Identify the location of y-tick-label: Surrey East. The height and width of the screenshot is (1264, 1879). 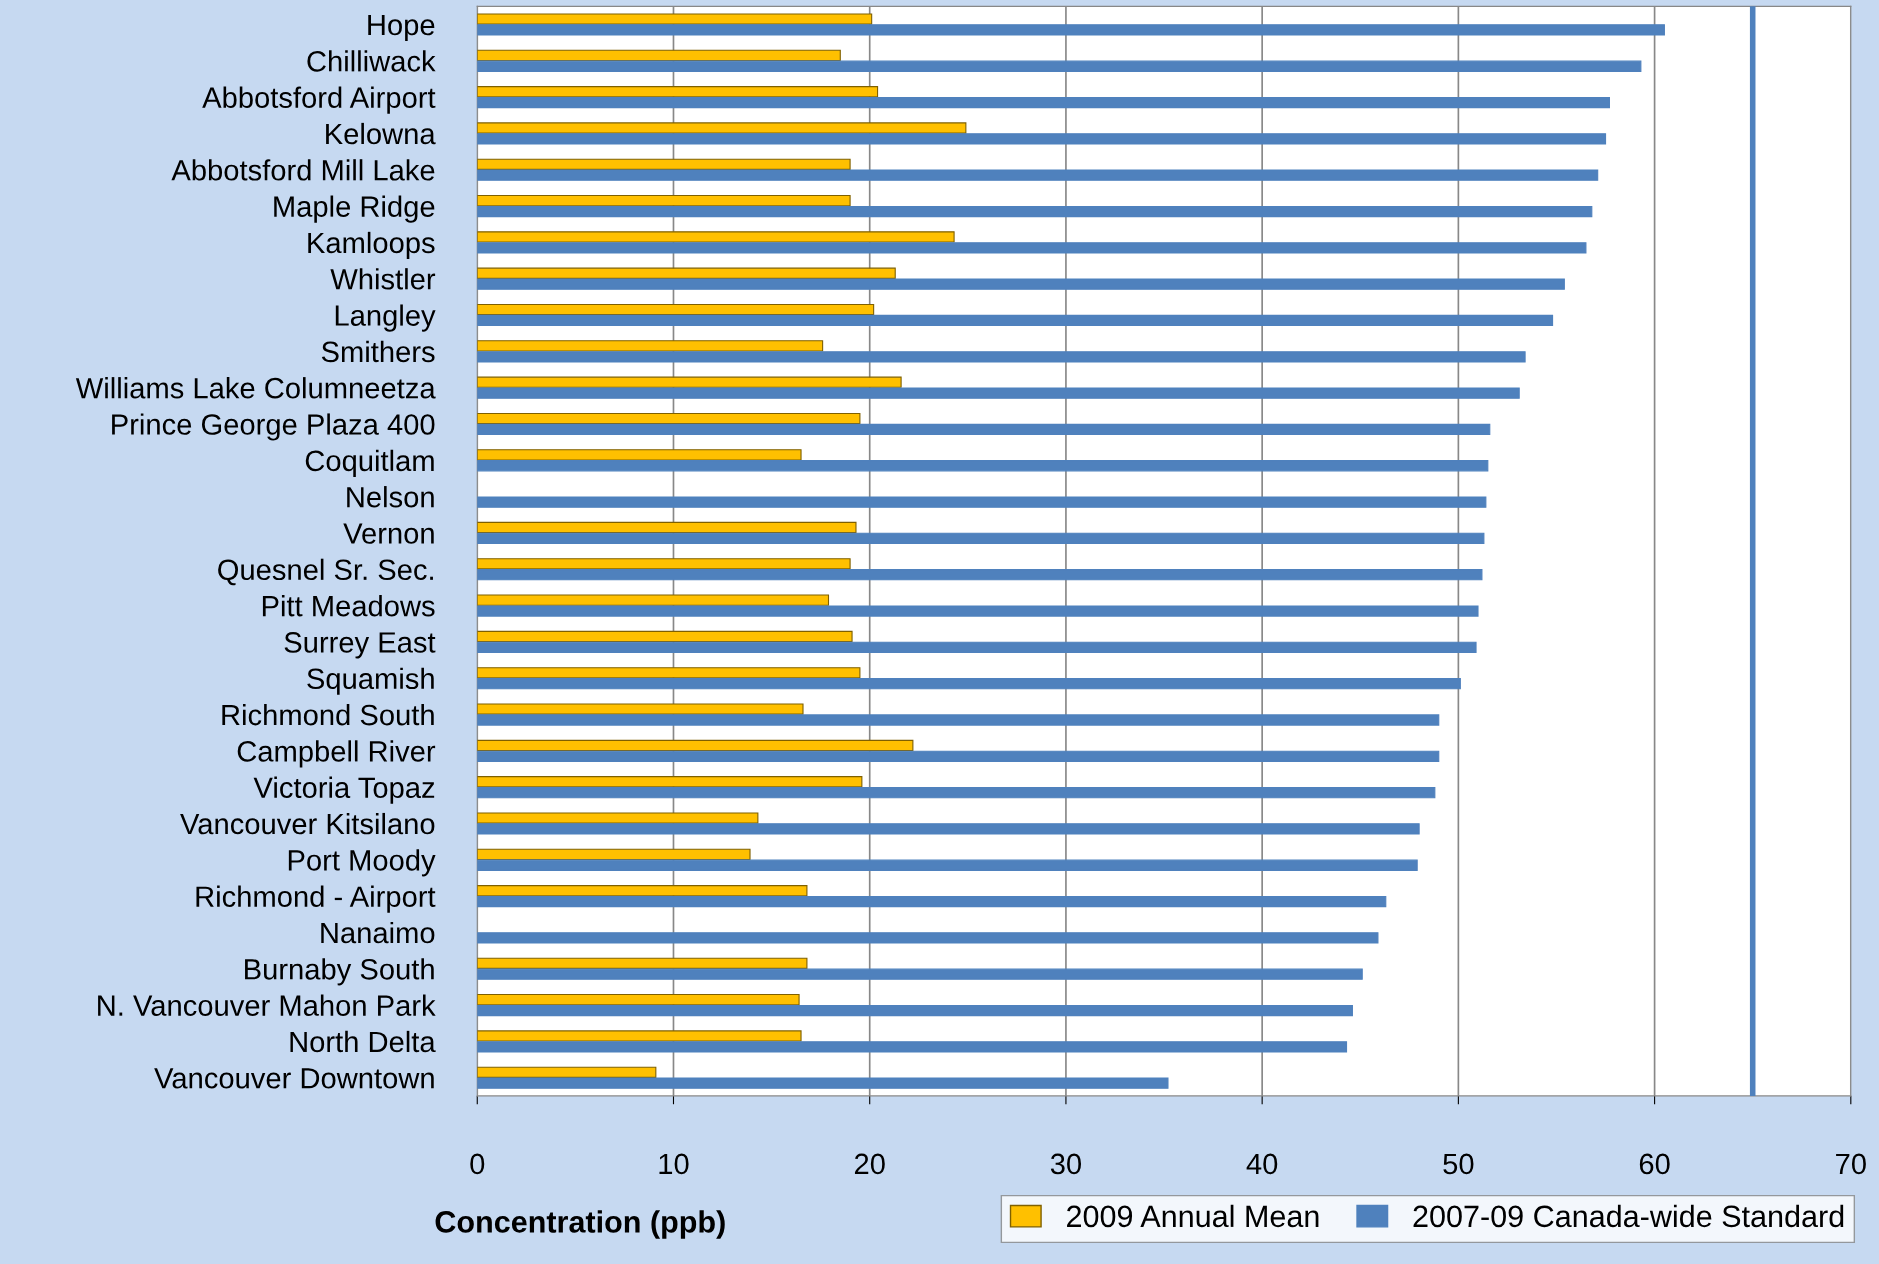
(360, 645).